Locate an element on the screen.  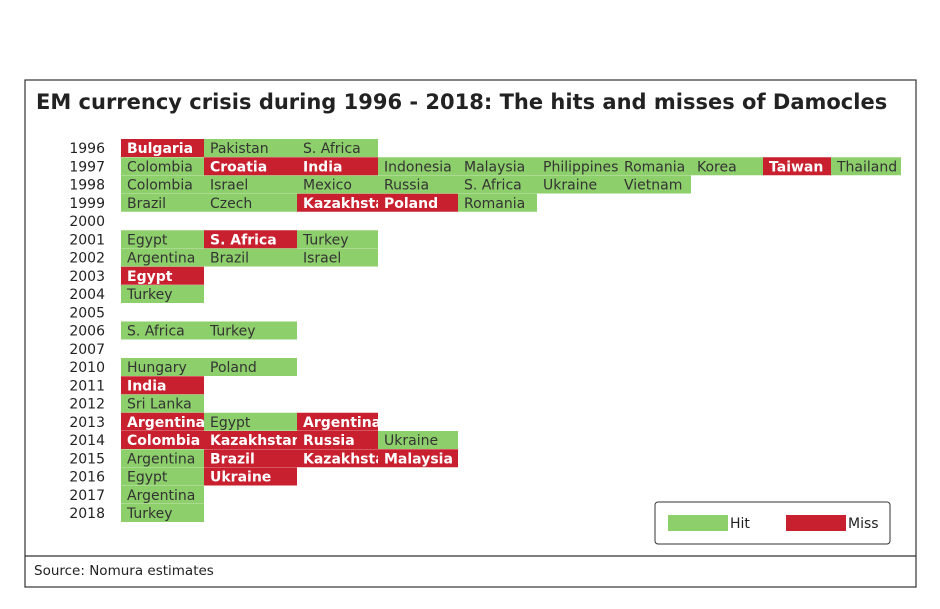
country-label: Vietnam is located at coordinates (653, 186).